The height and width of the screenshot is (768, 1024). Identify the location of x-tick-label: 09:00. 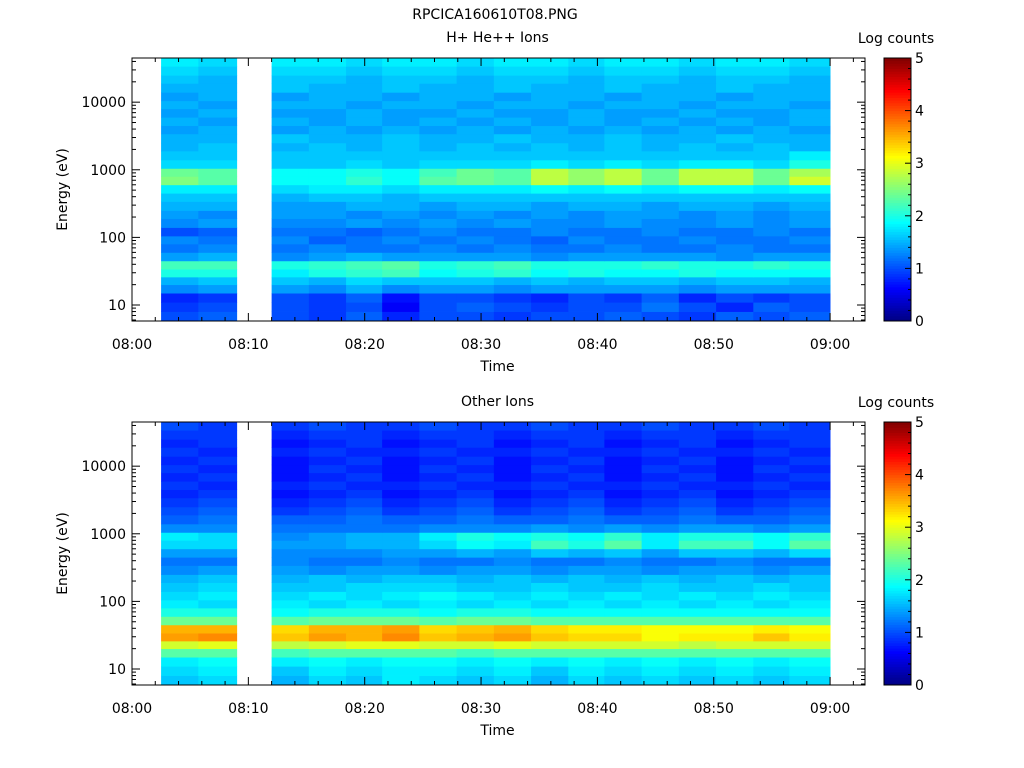
(830, 709).